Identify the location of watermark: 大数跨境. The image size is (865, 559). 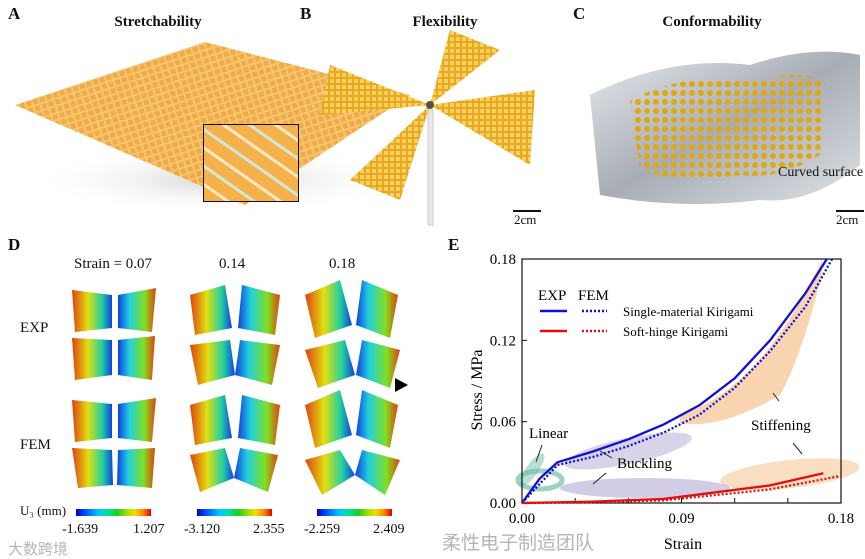
(38, 549).